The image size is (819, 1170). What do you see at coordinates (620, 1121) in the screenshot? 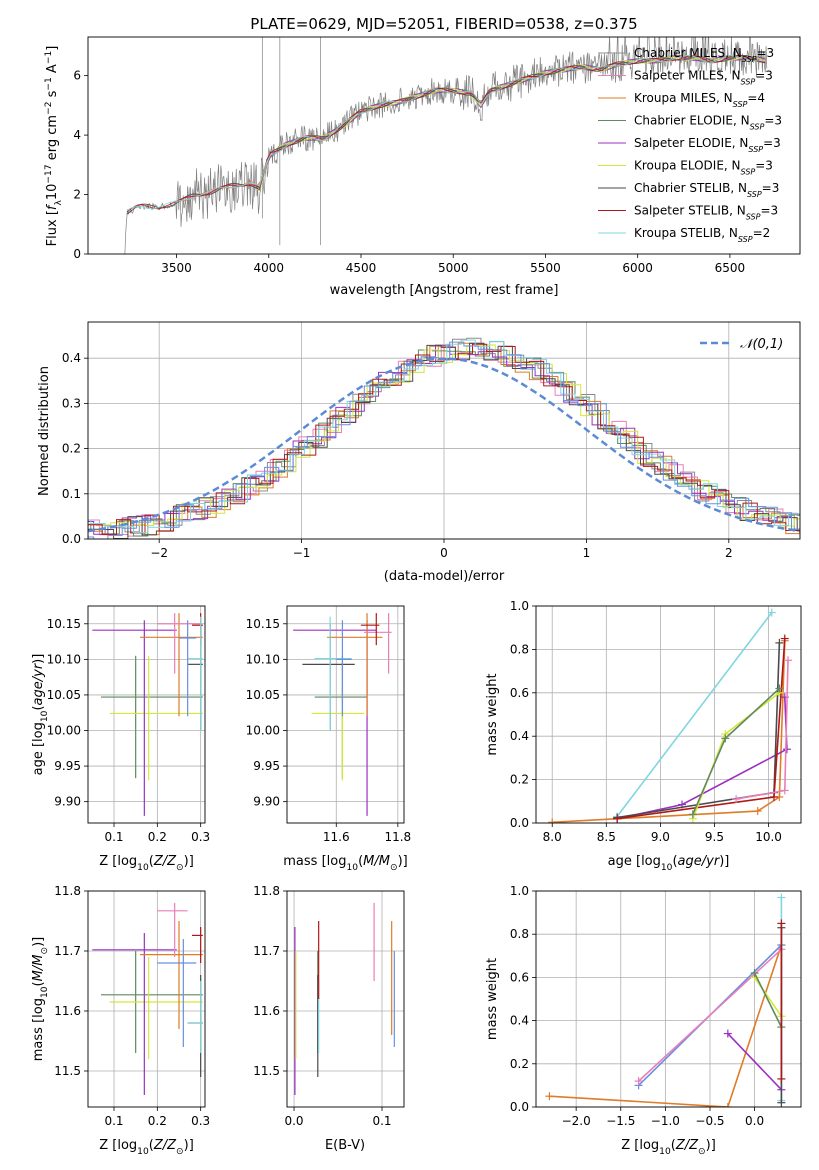
I see `x-tick-label: −1.5` at bounding box center [620, 1121].